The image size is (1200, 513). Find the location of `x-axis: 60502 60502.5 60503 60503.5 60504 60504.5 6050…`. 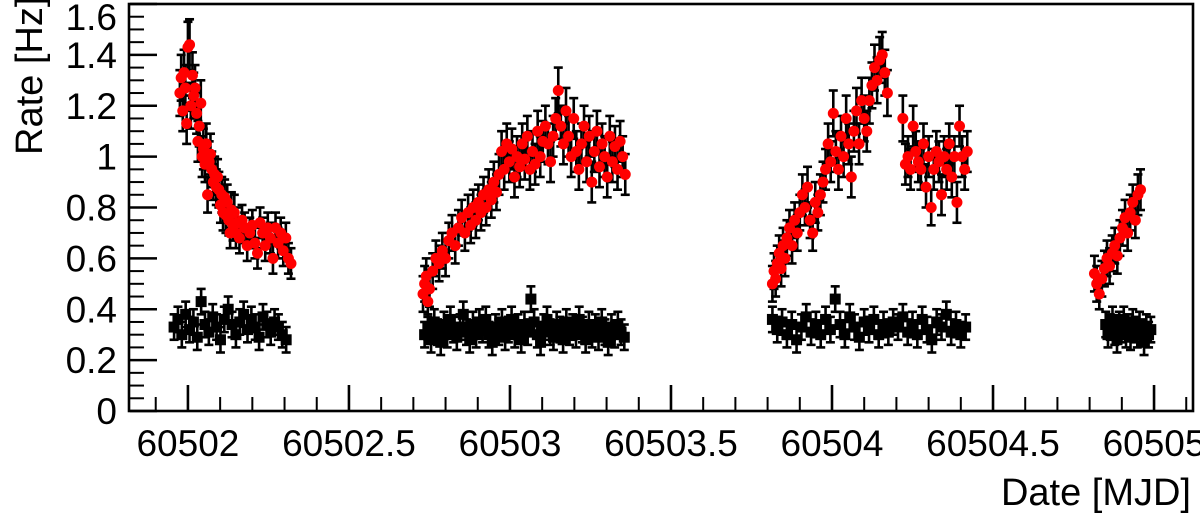

x-axis: 60502 60502.5 60503 60503.5 60504 60504.5 6050… is located at coordinates (668, 424).